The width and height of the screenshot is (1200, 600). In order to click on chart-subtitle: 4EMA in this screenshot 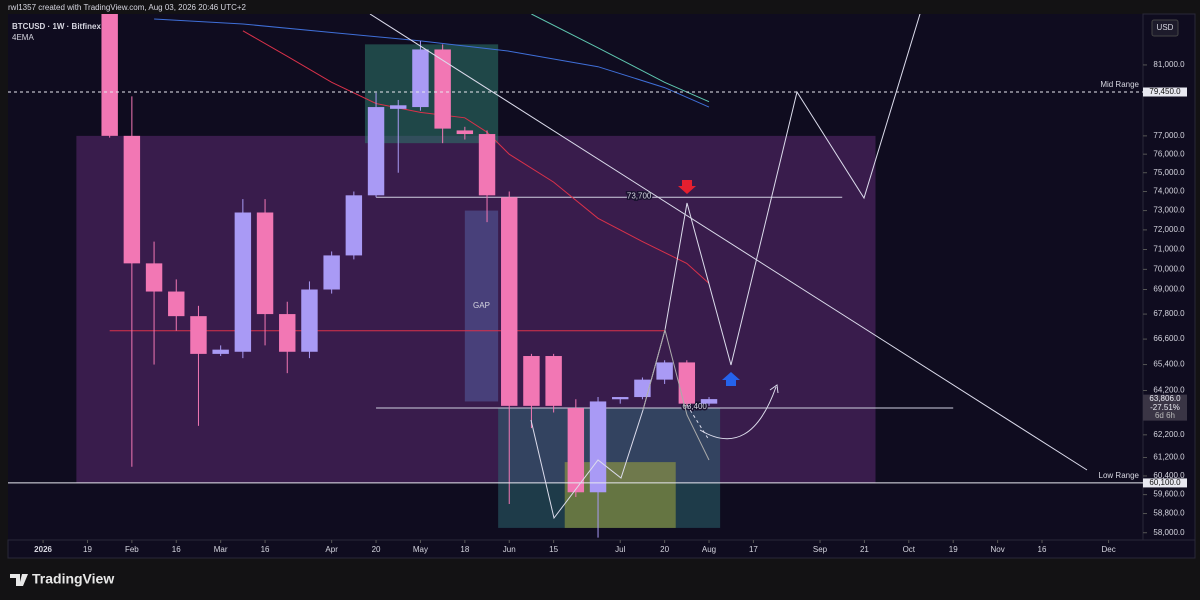, I will do `click(23, 37)`.